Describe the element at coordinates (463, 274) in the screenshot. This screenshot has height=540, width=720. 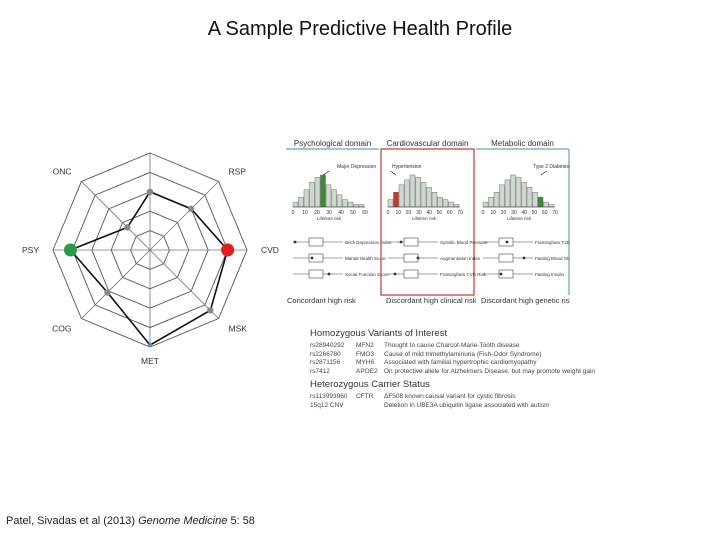
I see `row-label: Framingham CVD Risk` at that location.